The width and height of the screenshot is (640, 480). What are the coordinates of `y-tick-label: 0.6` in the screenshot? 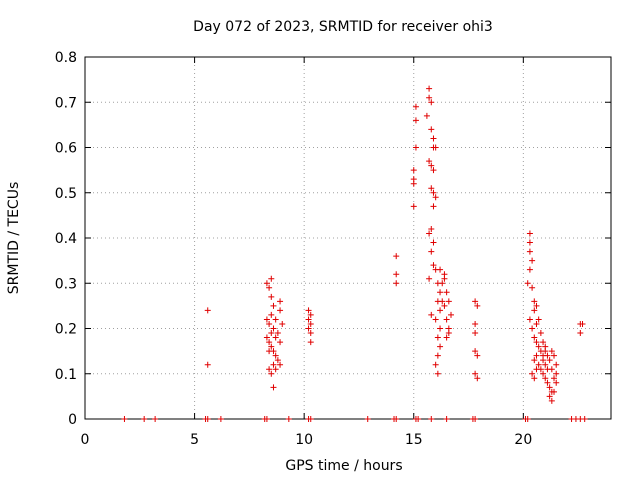 It's located at (66, 149).